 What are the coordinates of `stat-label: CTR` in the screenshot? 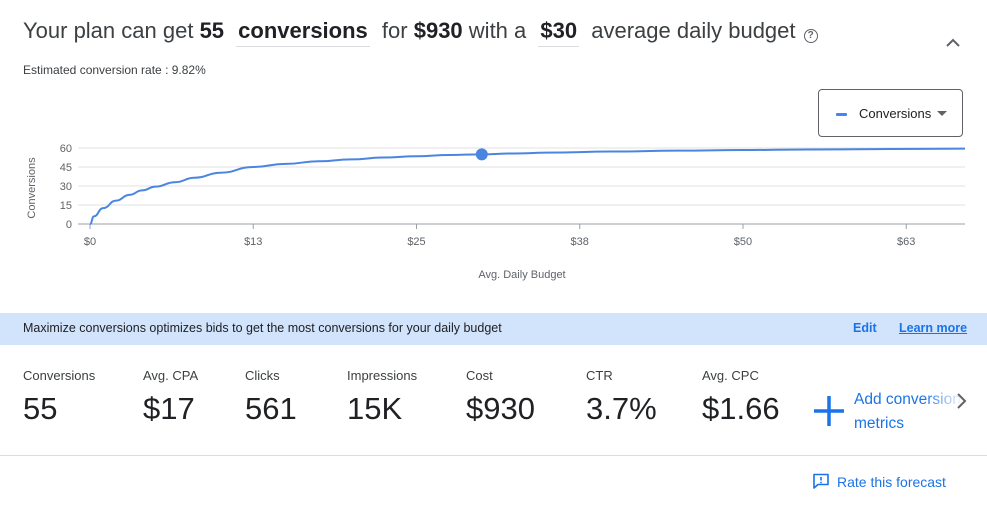 It's located at (599, 375).